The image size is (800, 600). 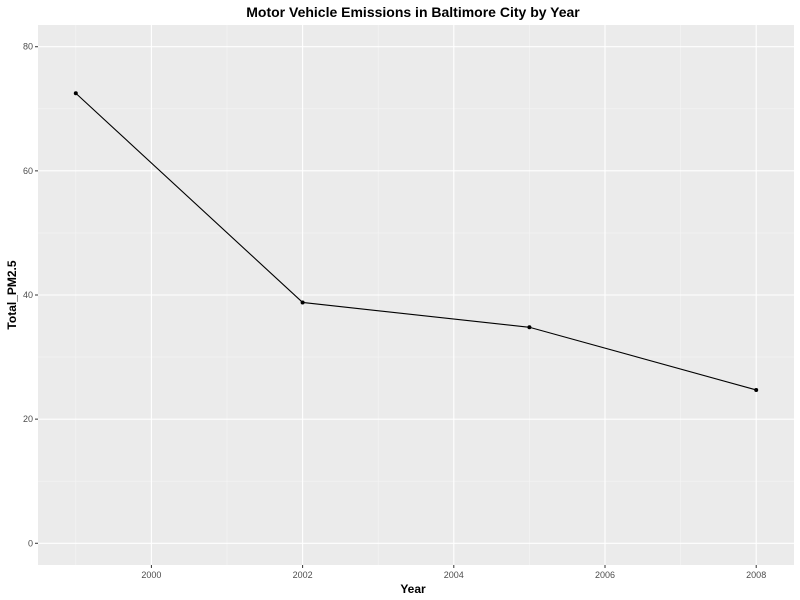 I want to click on y-tick-label: 0, so click(x=30, y=543).